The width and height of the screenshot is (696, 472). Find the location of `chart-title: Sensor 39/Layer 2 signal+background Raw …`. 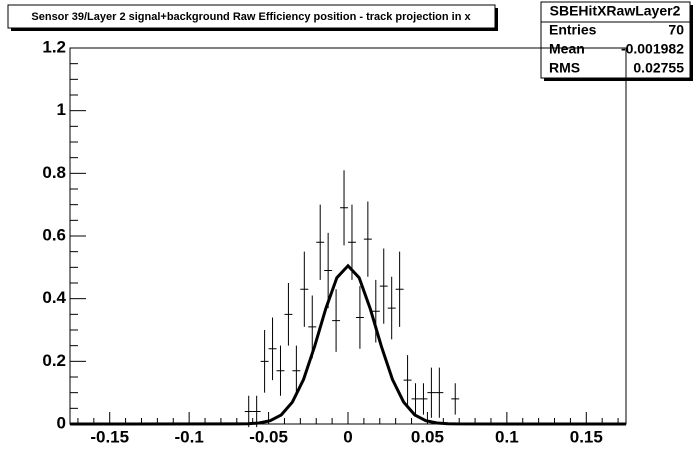

chart-title: Sensor 39/Layer 2 signal+background Raw … is located at coordinates (251, 17).